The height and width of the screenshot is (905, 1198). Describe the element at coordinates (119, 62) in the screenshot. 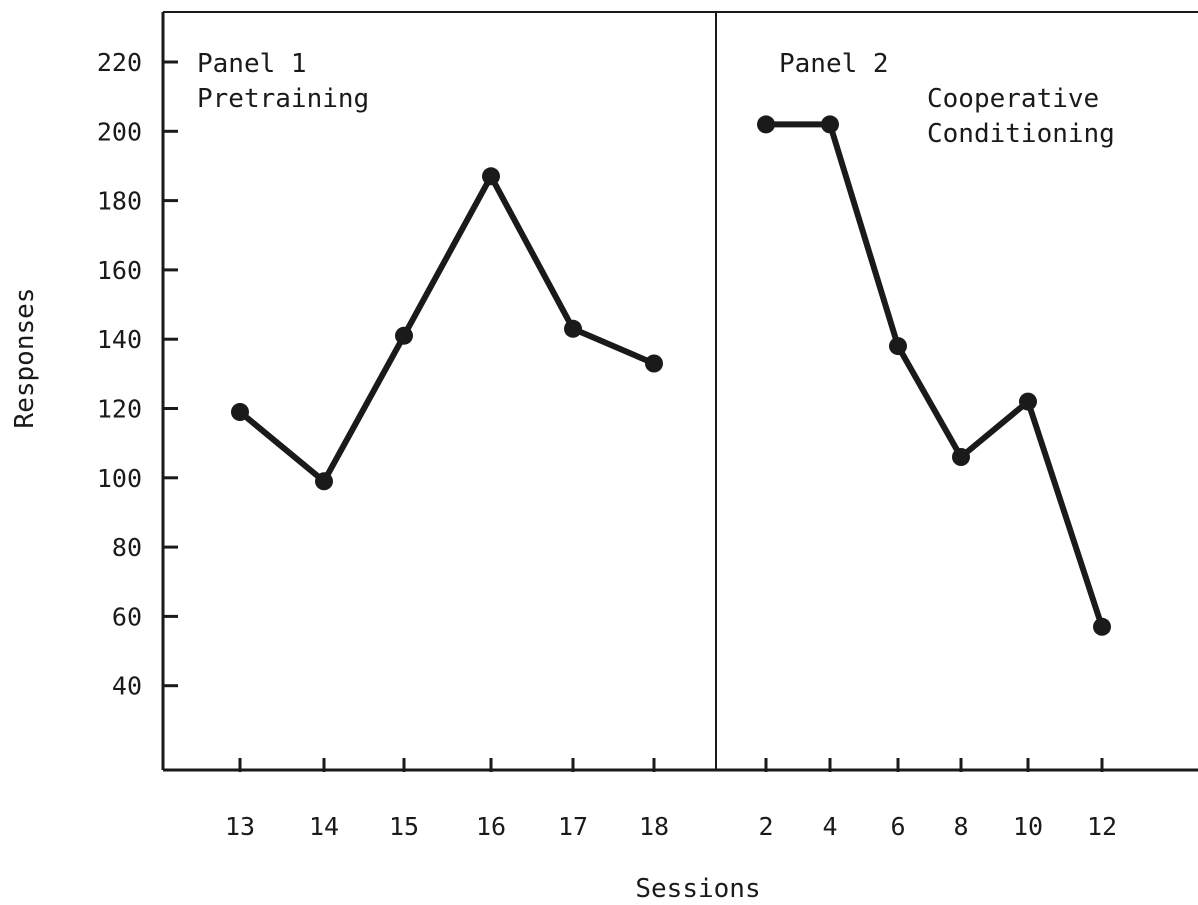

I see `y-tick-label: 220` at that location.